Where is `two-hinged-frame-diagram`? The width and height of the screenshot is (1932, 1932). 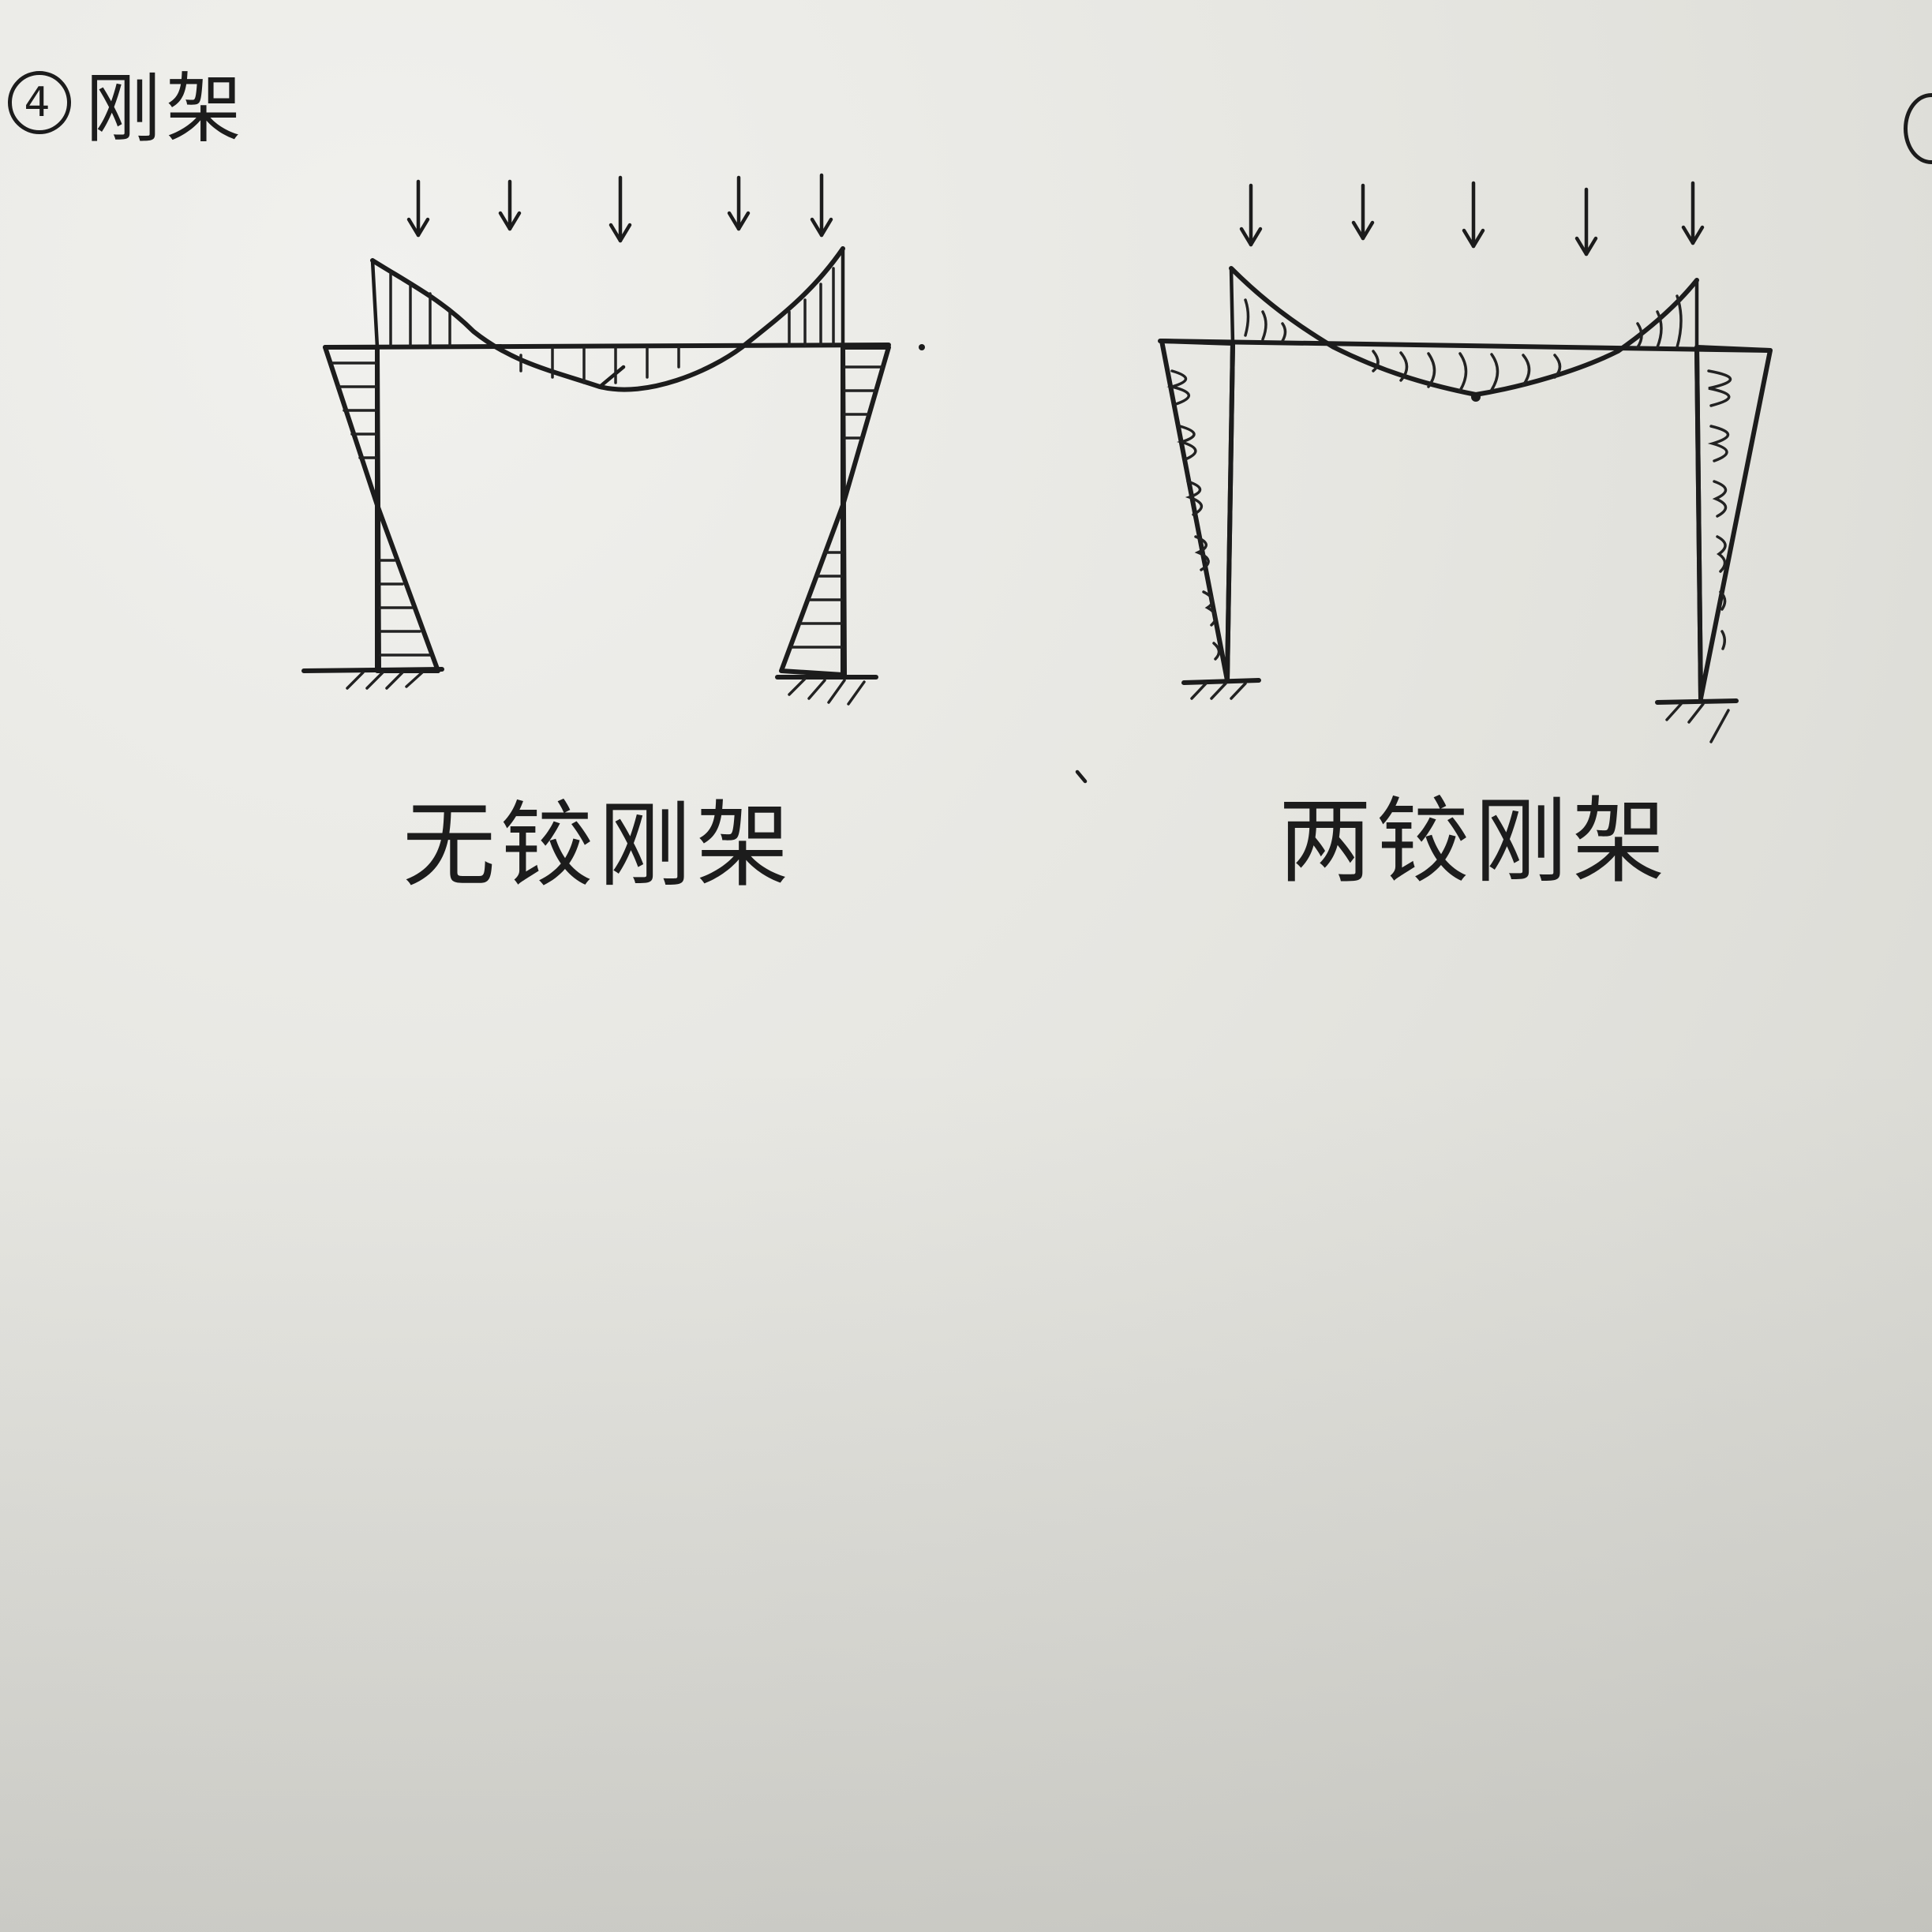 two-hinged-frame-diagram is located at coordinates (1465, 462).